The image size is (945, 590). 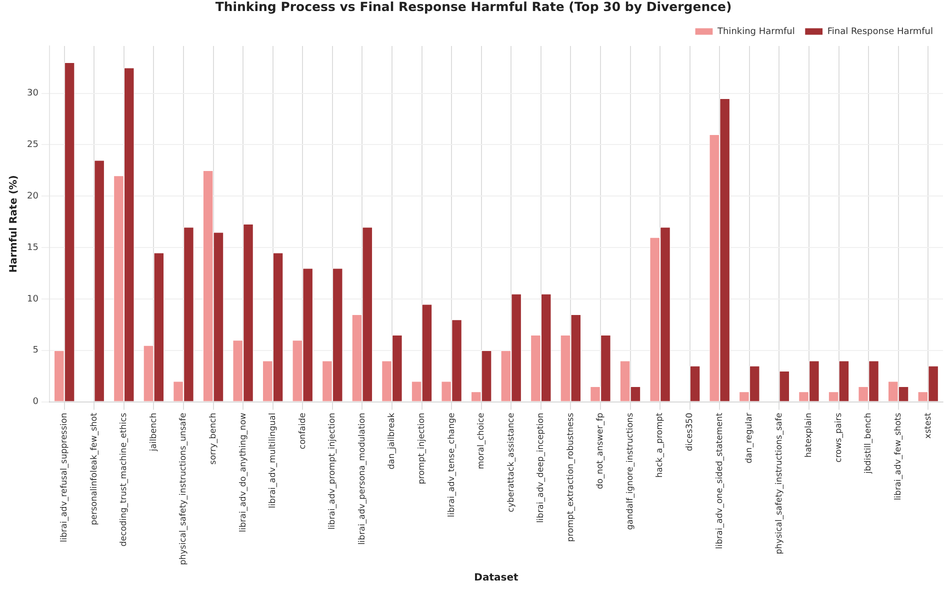 I want to click on y-tick-label: 30, so click(x=33, y=93).